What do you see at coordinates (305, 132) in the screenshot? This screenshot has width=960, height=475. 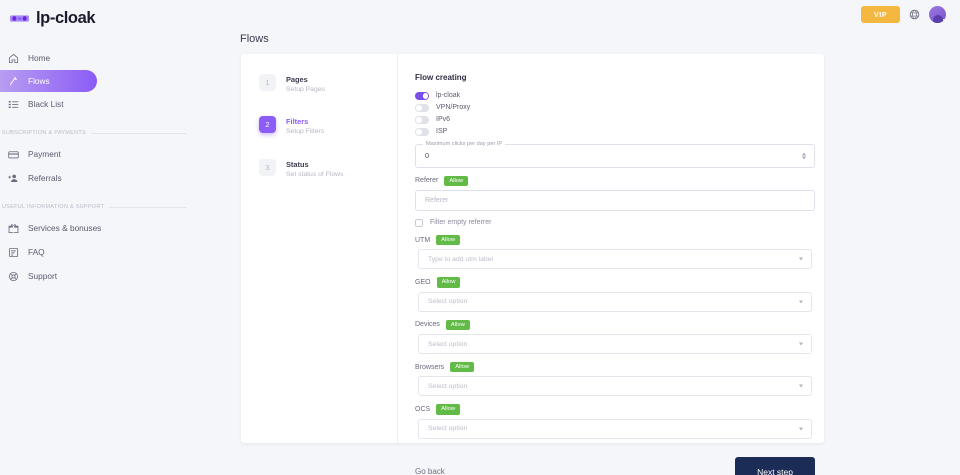 I see `step-subtitle: Setup Filters` at bounding box center [305, 132].